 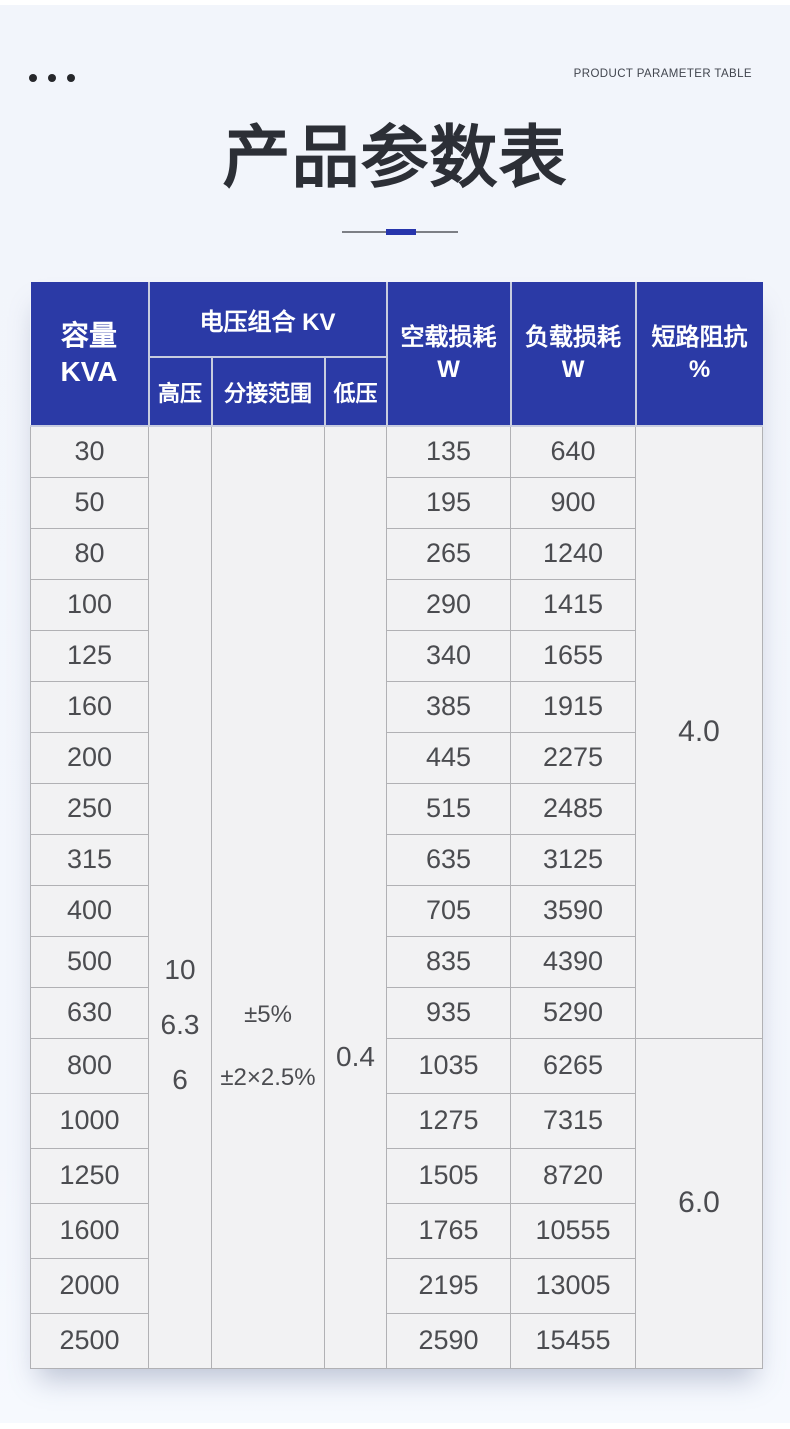 I want to click on high-voltage-value: 6.3, so click(x=180, y=1025).